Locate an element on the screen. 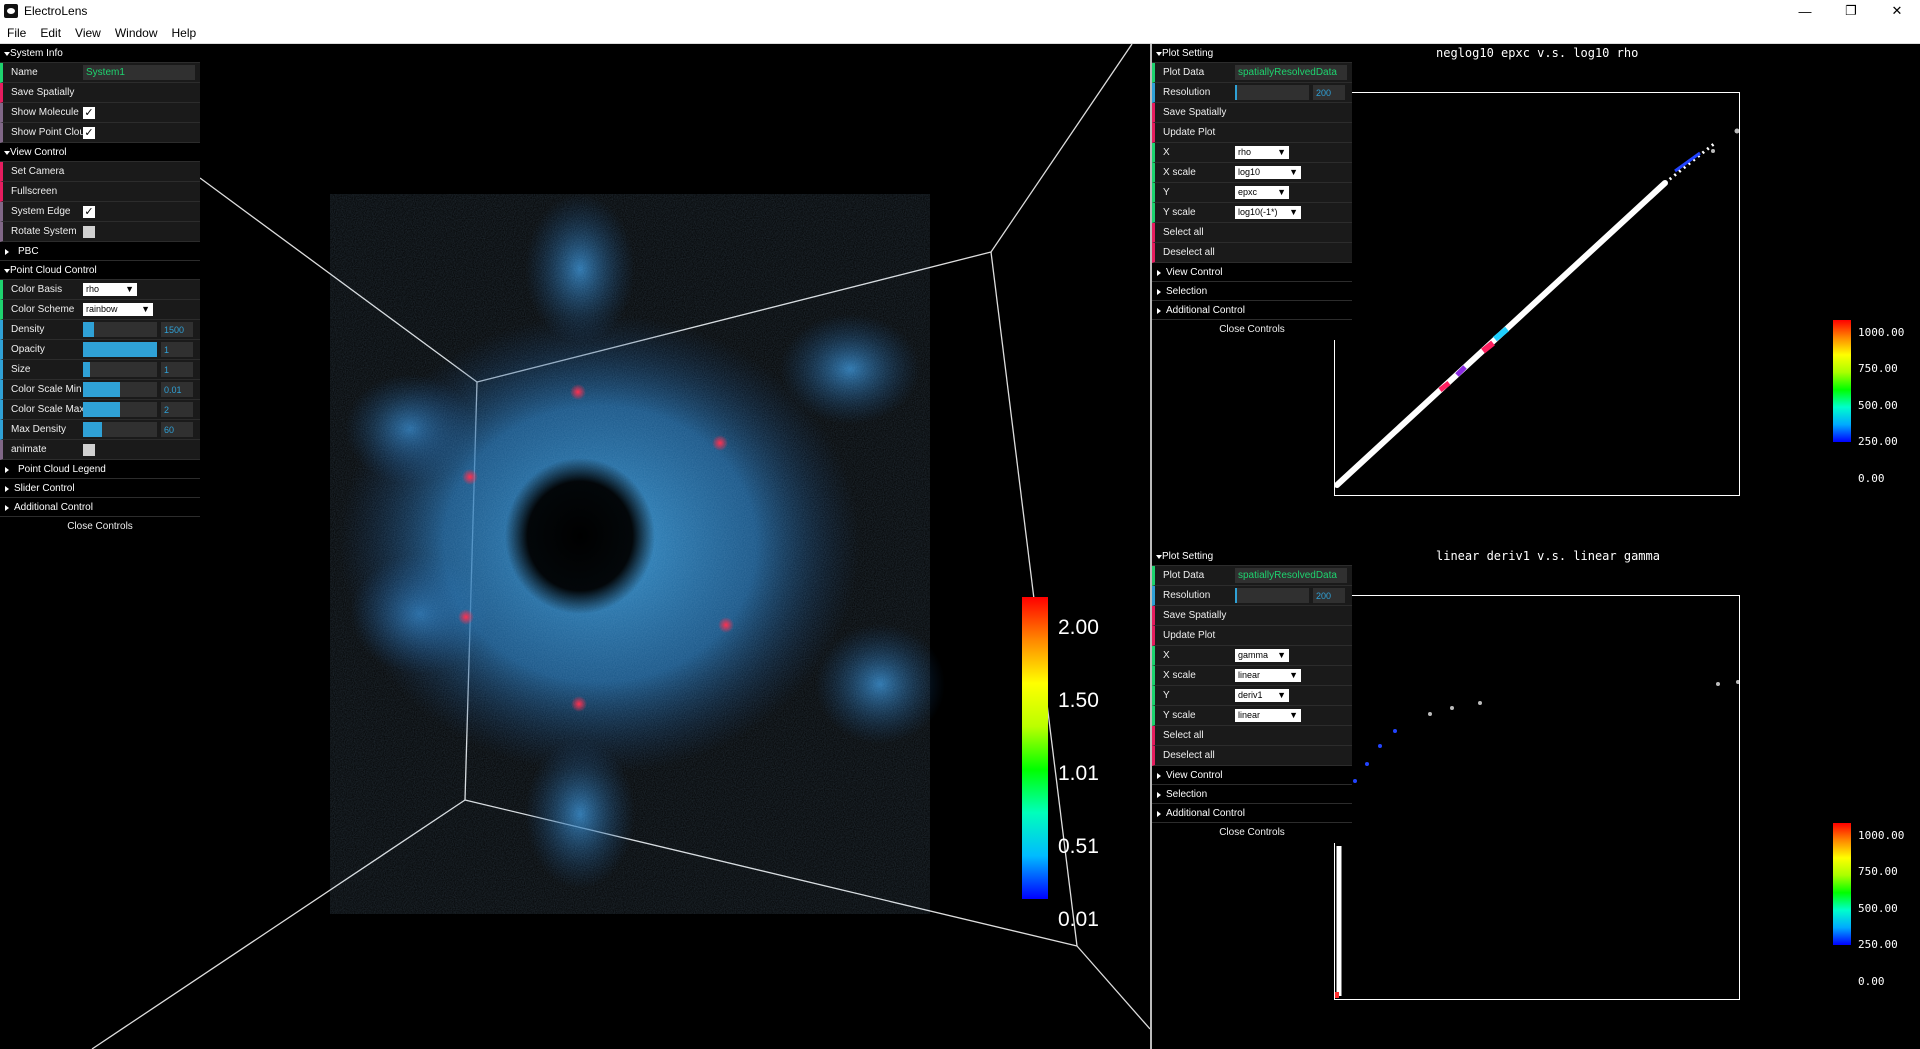  plot2-update-plot-button: Update Plot is located at coordinates (1252, 636).